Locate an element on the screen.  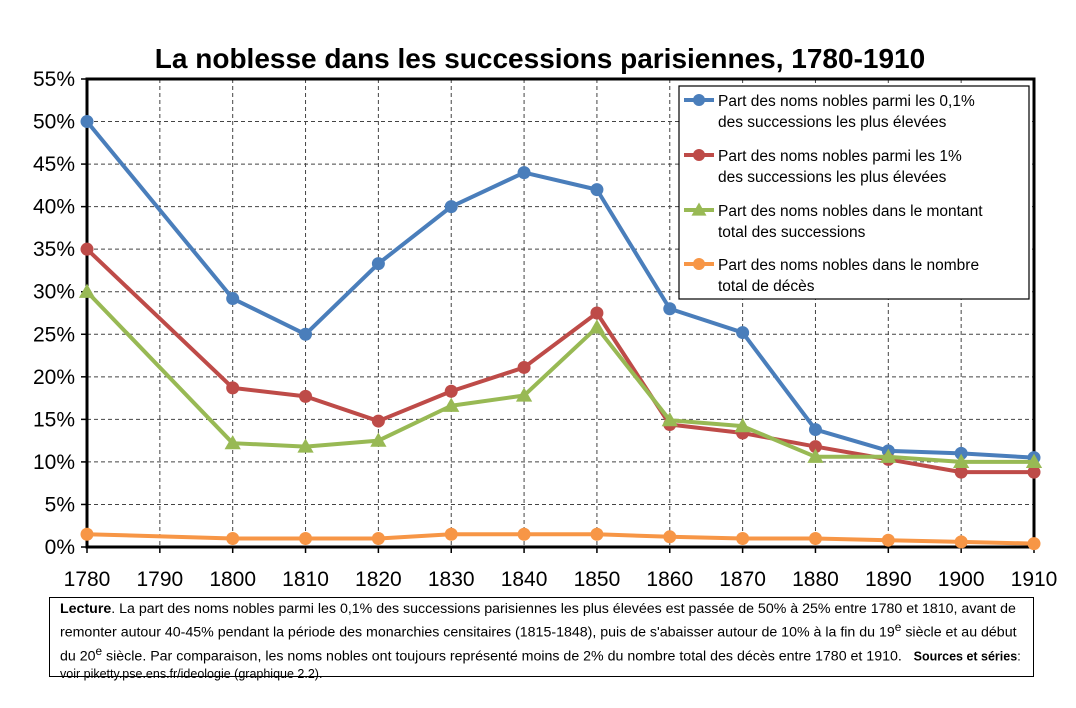
x-tick-label: 1780 is located at coordinates (87, 579).